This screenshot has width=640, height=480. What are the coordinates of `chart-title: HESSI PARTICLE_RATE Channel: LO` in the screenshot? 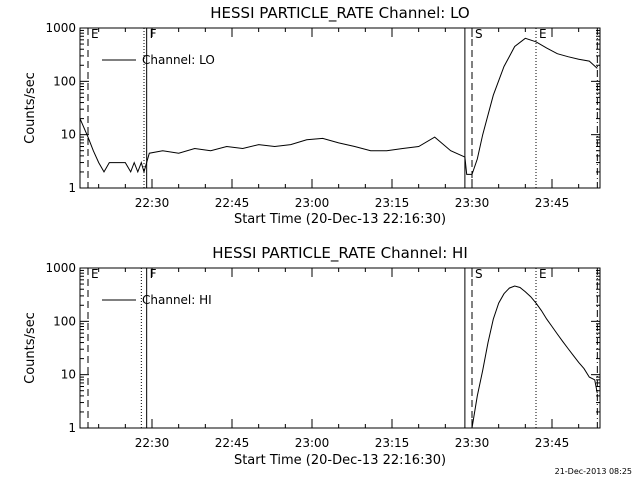 It's located at (339, 13).